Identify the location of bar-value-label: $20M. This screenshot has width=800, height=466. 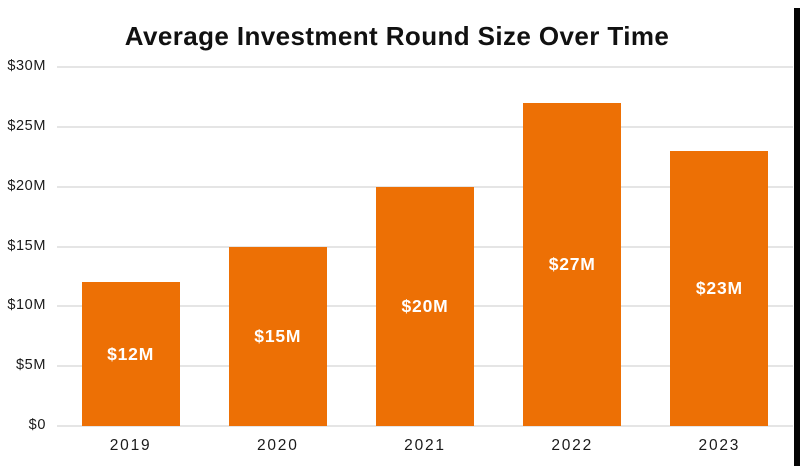
(425, 305).